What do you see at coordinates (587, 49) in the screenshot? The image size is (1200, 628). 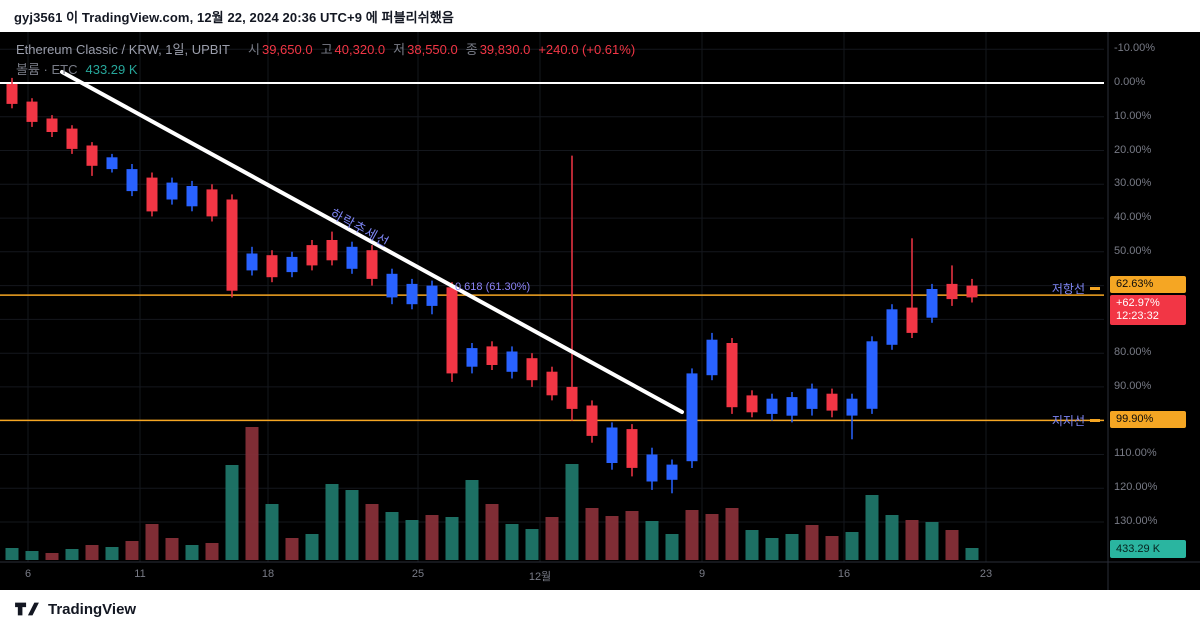 I see `change-value: +240.0 (+0.61%)` at bounding box center [587, 49].